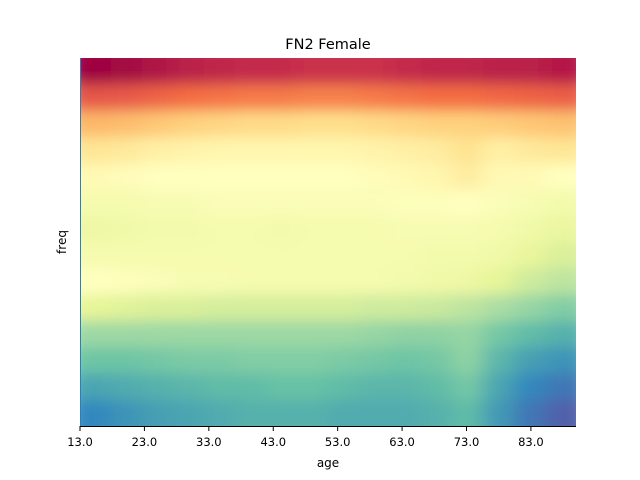 The image size is (640, 480). I want to click on chart-title: FN2 Female, so click(328, 45).